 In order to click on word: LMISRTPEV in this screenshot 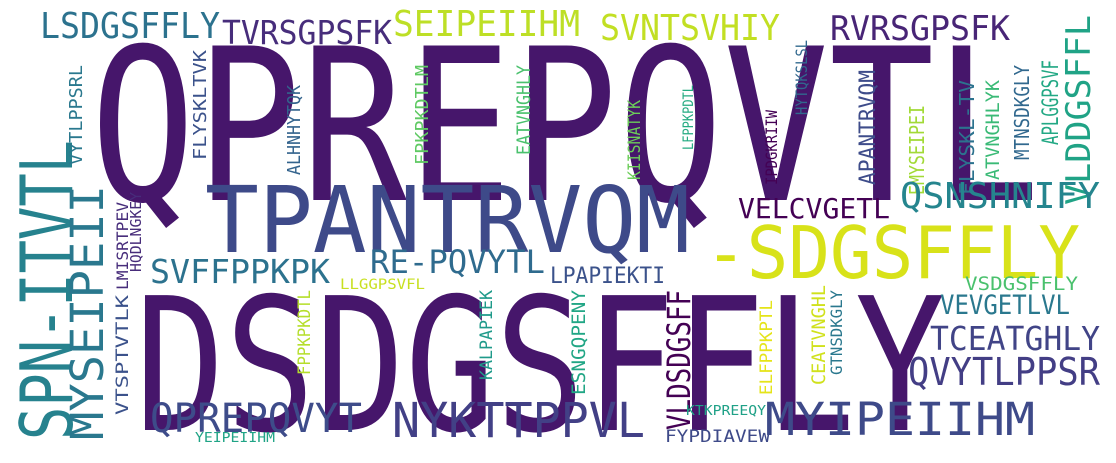, I will do `click(122, 246)`.